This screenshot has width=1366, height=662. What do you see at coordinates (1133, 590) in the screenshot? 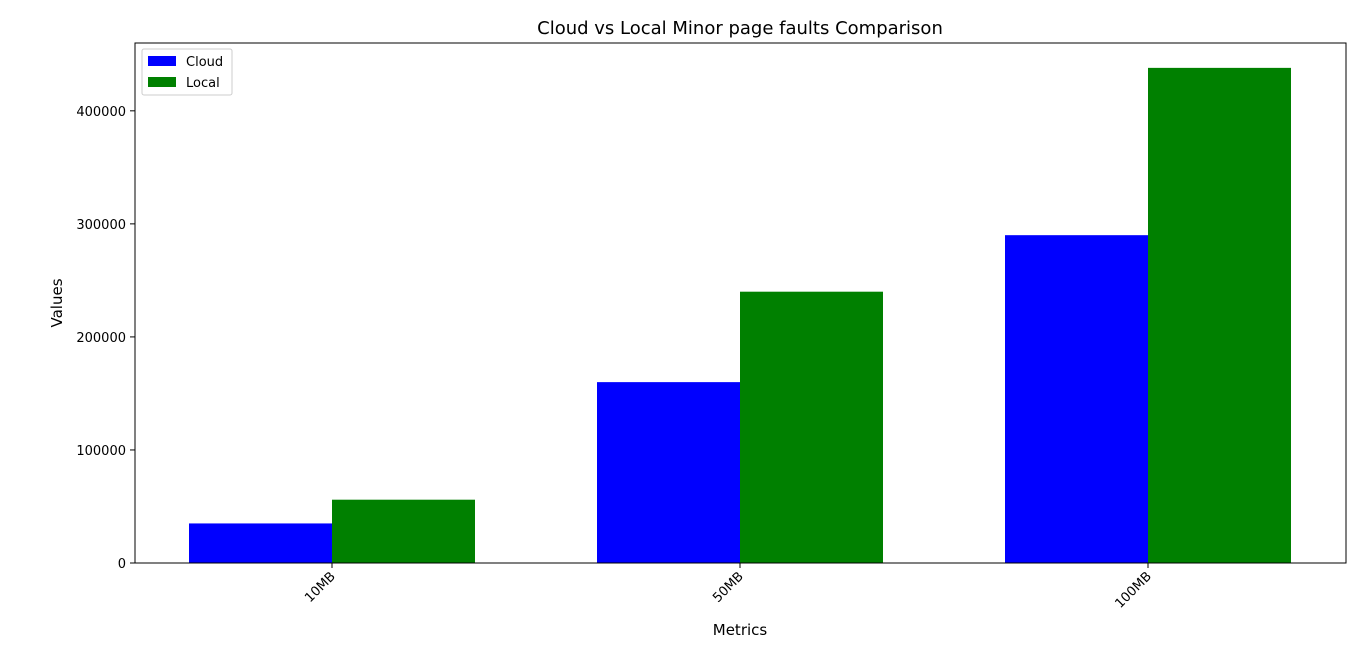
I see `x-tick-label: 100MB` at bounding box center [1133, 590].